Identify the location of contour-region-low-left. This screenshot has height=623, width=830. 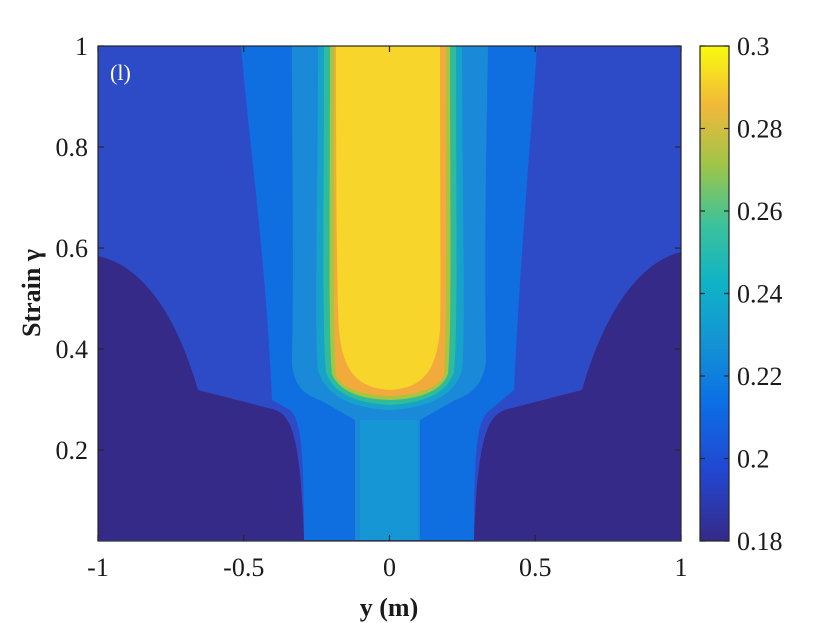
(201, 398).